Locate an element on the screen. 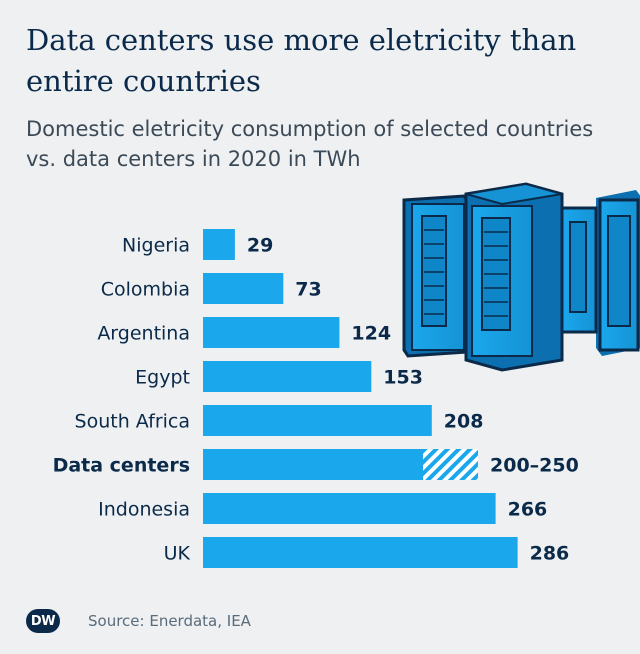  value-label: 124 is located at coordinates (371, 334).